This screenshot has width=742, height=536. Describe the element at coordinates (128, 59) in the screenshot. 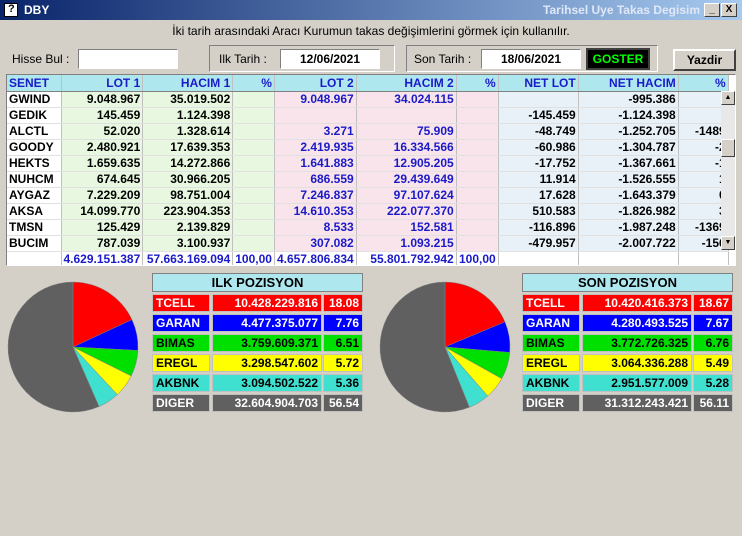

I see `search-input` at that location.